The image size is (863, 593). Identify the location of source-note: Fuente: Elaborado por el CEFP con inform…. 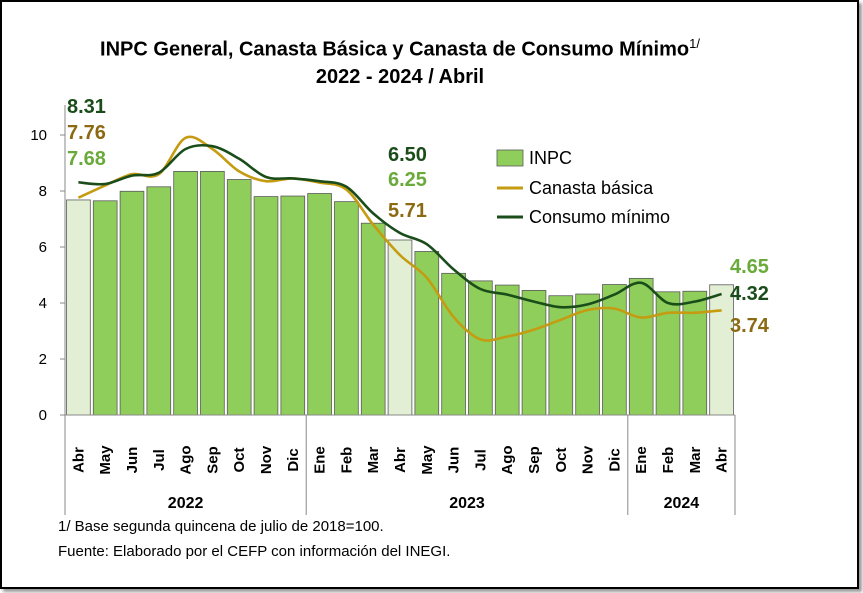
(254, 551).